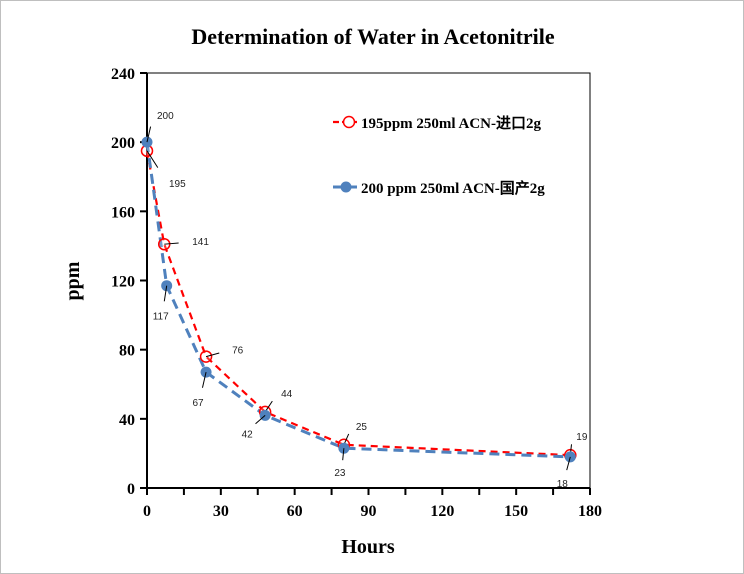 This screenshot has height=574, width=744. Describe the element at coordinates (373, 36) in the screenshot. I see `chart-title: Determination of Water in Acetonitrile` at that location.